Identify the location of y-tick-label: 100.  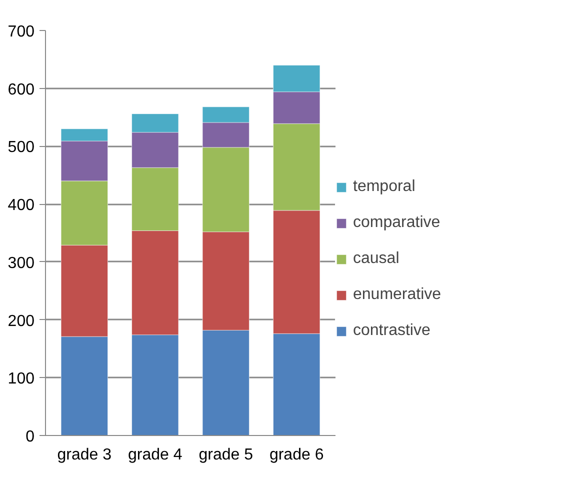
(21, 379).